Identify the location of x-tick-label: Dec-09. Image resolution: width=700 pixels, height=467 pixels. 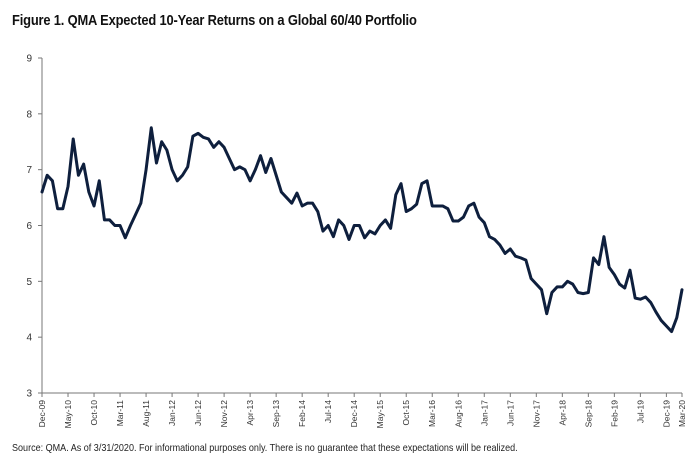
(42, 414).